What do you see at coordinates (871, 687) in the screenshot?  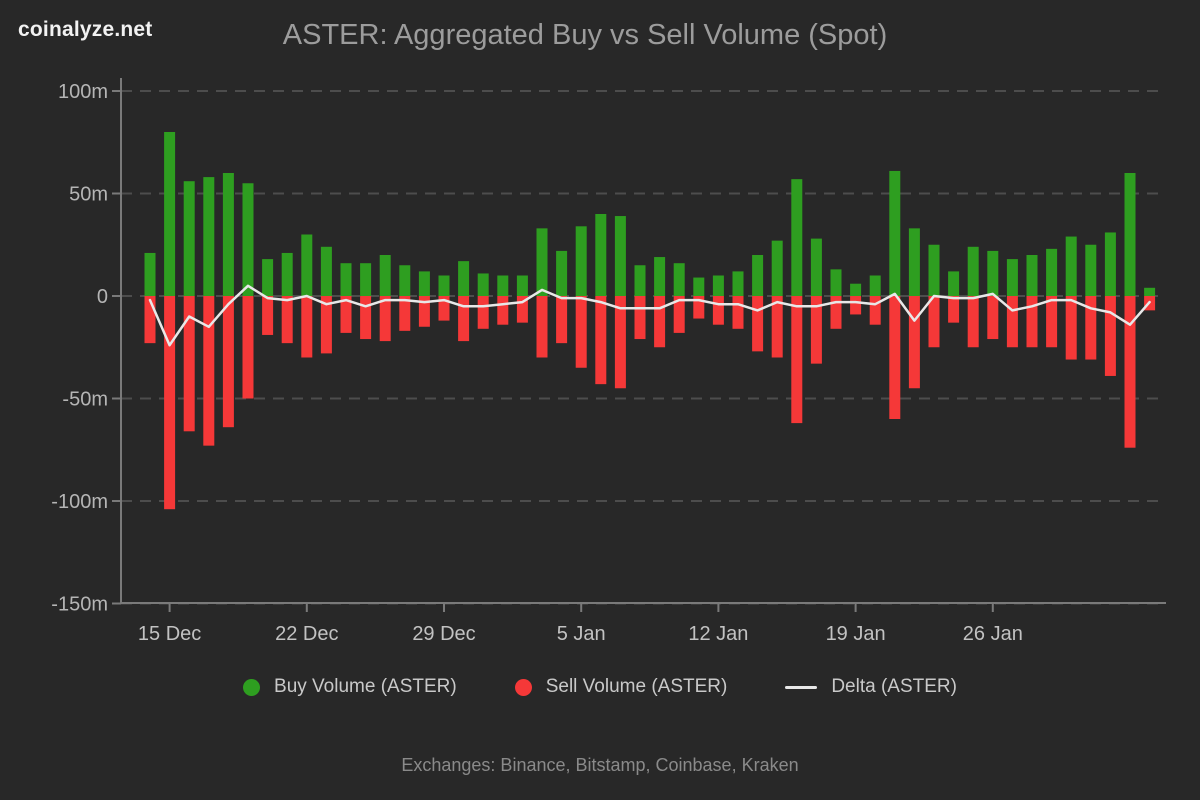 I see `legend-item-delta: Delta (ASTER)` at bounding box center [871, 687].